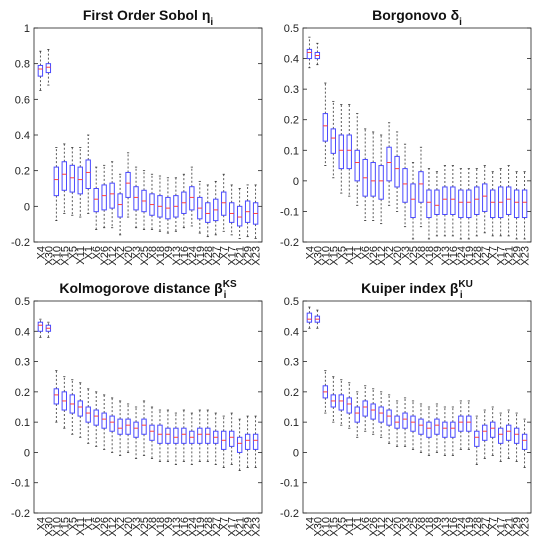 Image resolution: width=550 pixels, height=554 pixels. What do you see at coordinates (184, 435) in the screenshot?
I see `box-X16` at bounding box center [184, 435].